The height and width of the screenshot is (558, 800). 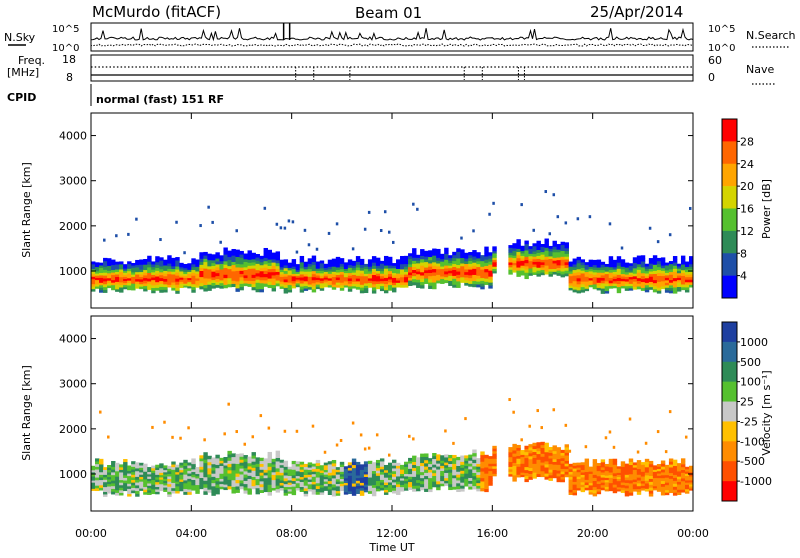 I want to click on station-title: McMurdo (fitACF), so click(x=156, y=12).